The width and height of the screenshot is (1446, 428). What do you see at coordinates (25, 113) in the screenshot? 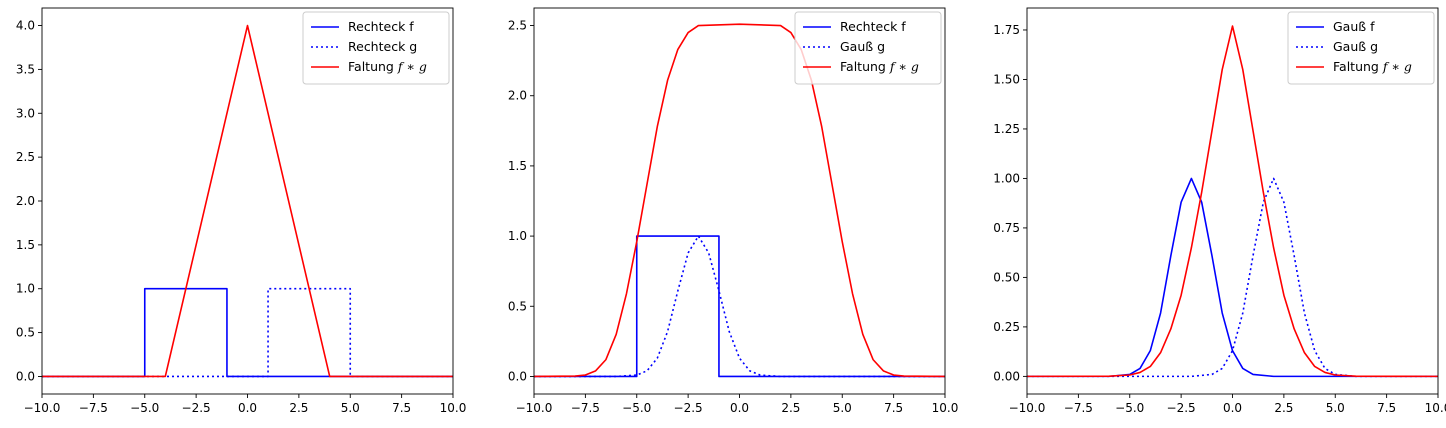
I see `y-tick-label: 3.0` at bounding box center [25, 113].